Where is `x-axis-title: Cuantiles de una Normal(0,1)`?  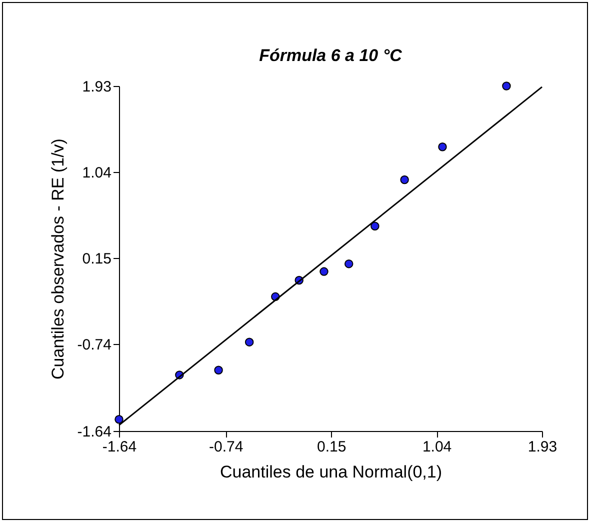 x-axis-title: Cuantiles de una Normal(0,1) is located at coordinates (331, 472).